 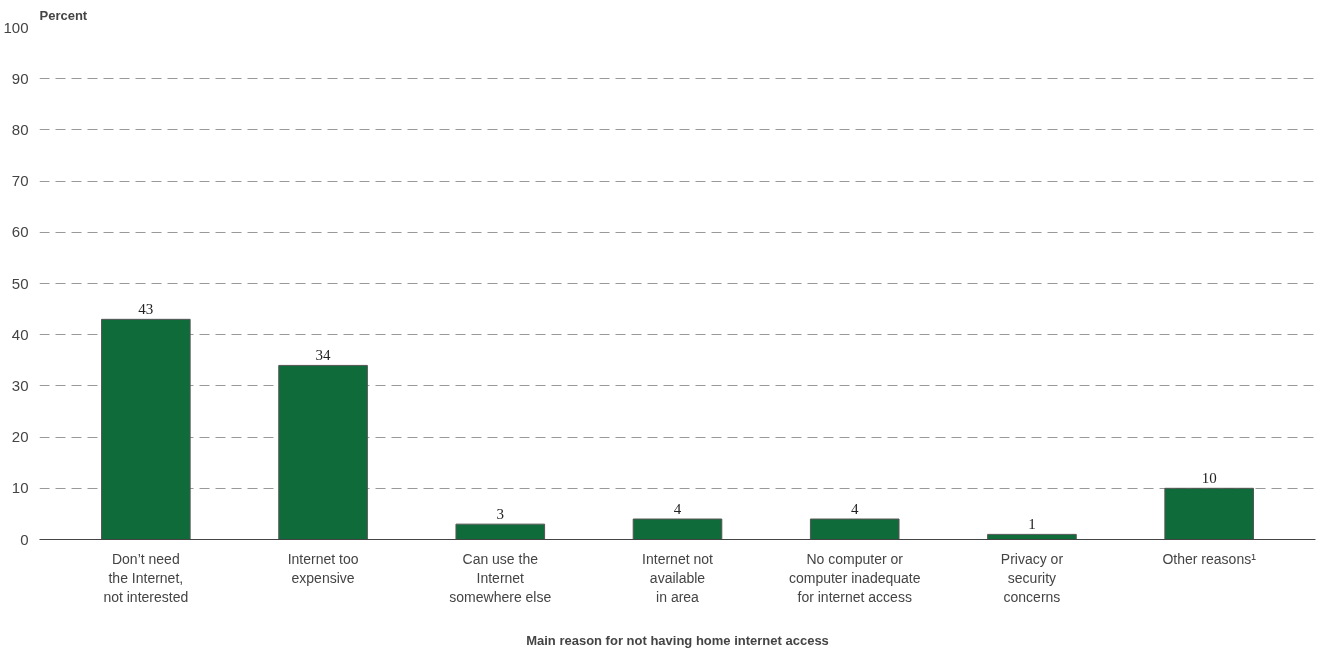 I want to click on data-label: 34, so click(x=323, y=355).